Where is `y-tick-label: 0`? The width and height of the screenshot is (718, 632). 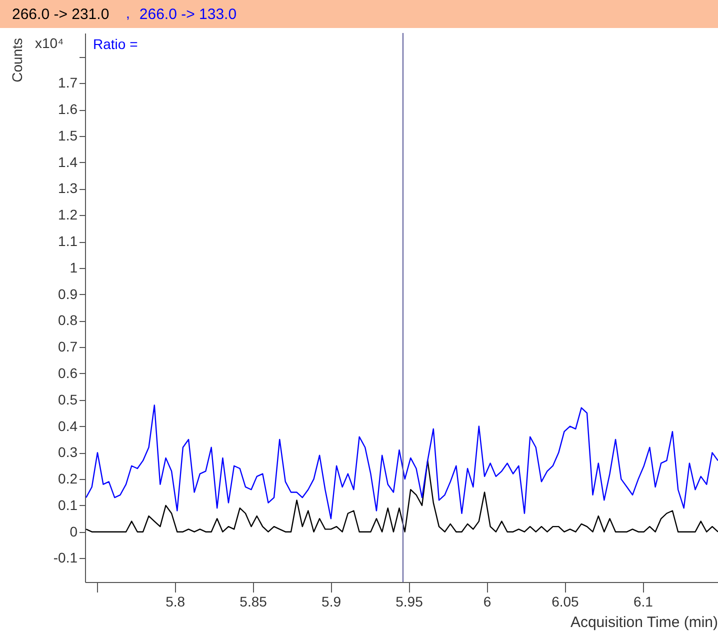
y-tick-label: 0 is located at coordinates (74, 531).